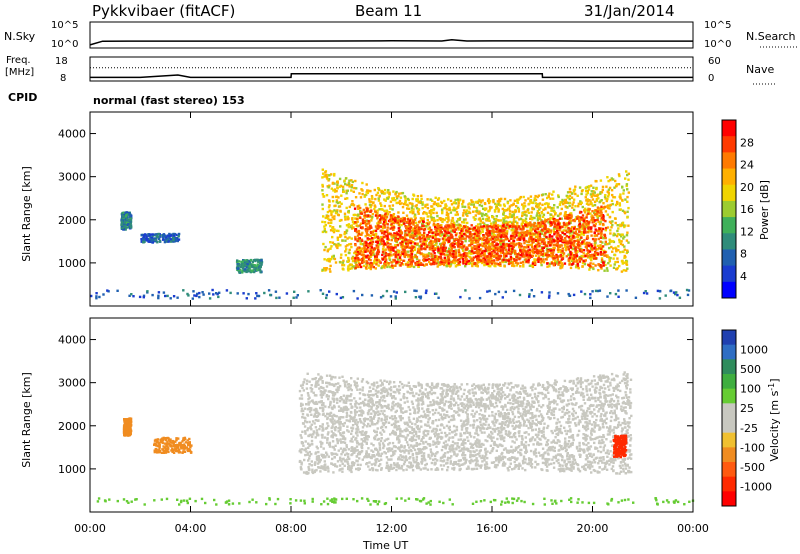 This screenshot has height=554, width=800. I want to click on freq-unit: [MHz], so click(19, 72).